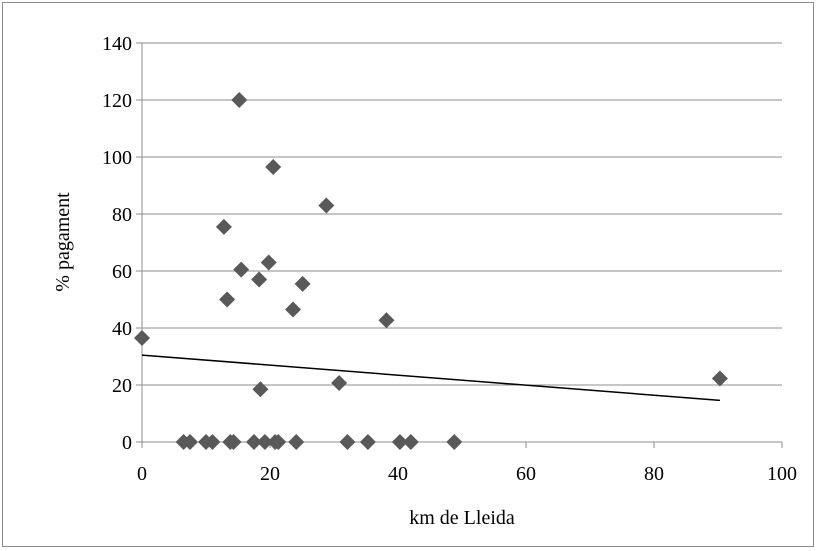 The width and height of the screenshot is (818, 551). I want to click on trendline-group, so click(430, 378).